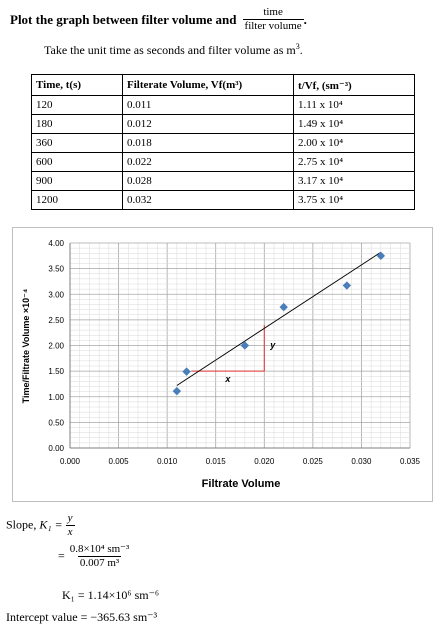 The height and width of the screenshot is (632, 448). What do you see at coordinates (305, 19) in the screenshot?
I see `heading-tail: .` at bounding box center [305, 19].